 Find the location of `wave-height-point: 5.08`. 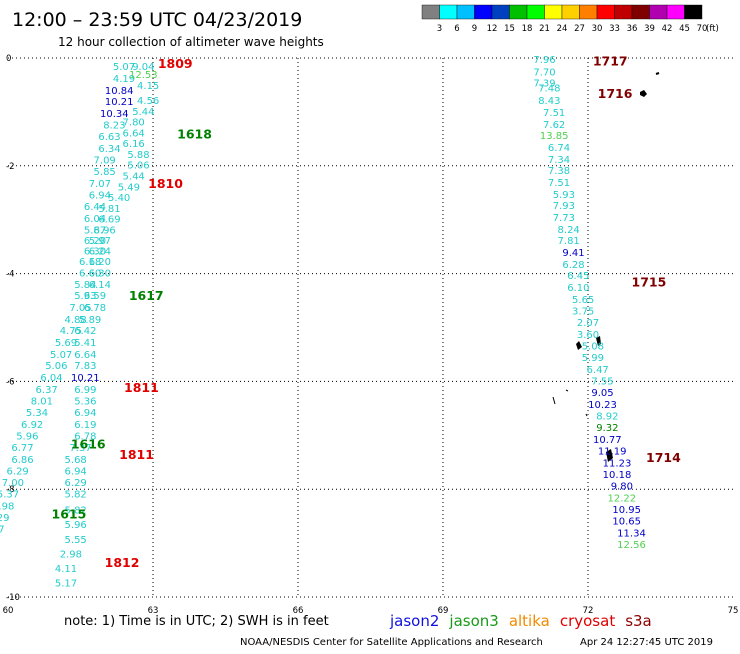

wave-height-point: 5.08 is located at coordinates (593, 346).